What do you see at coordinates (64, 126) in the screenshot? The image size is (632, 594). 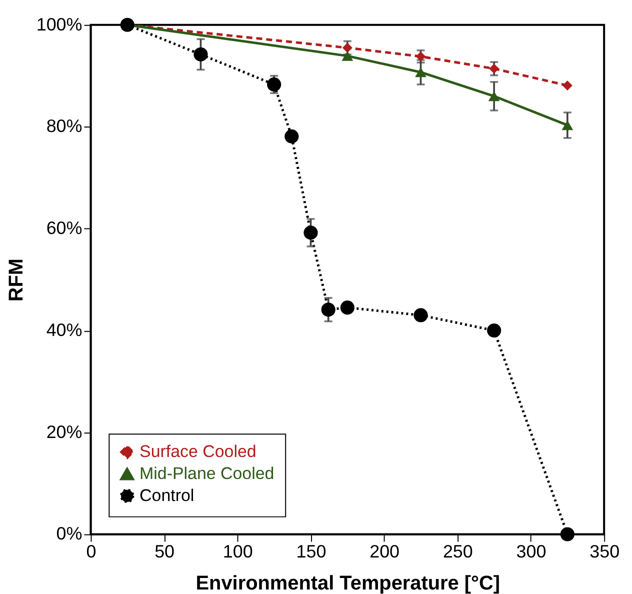 I see `y-tick-label: 80%` at bounding box center [64, 126].